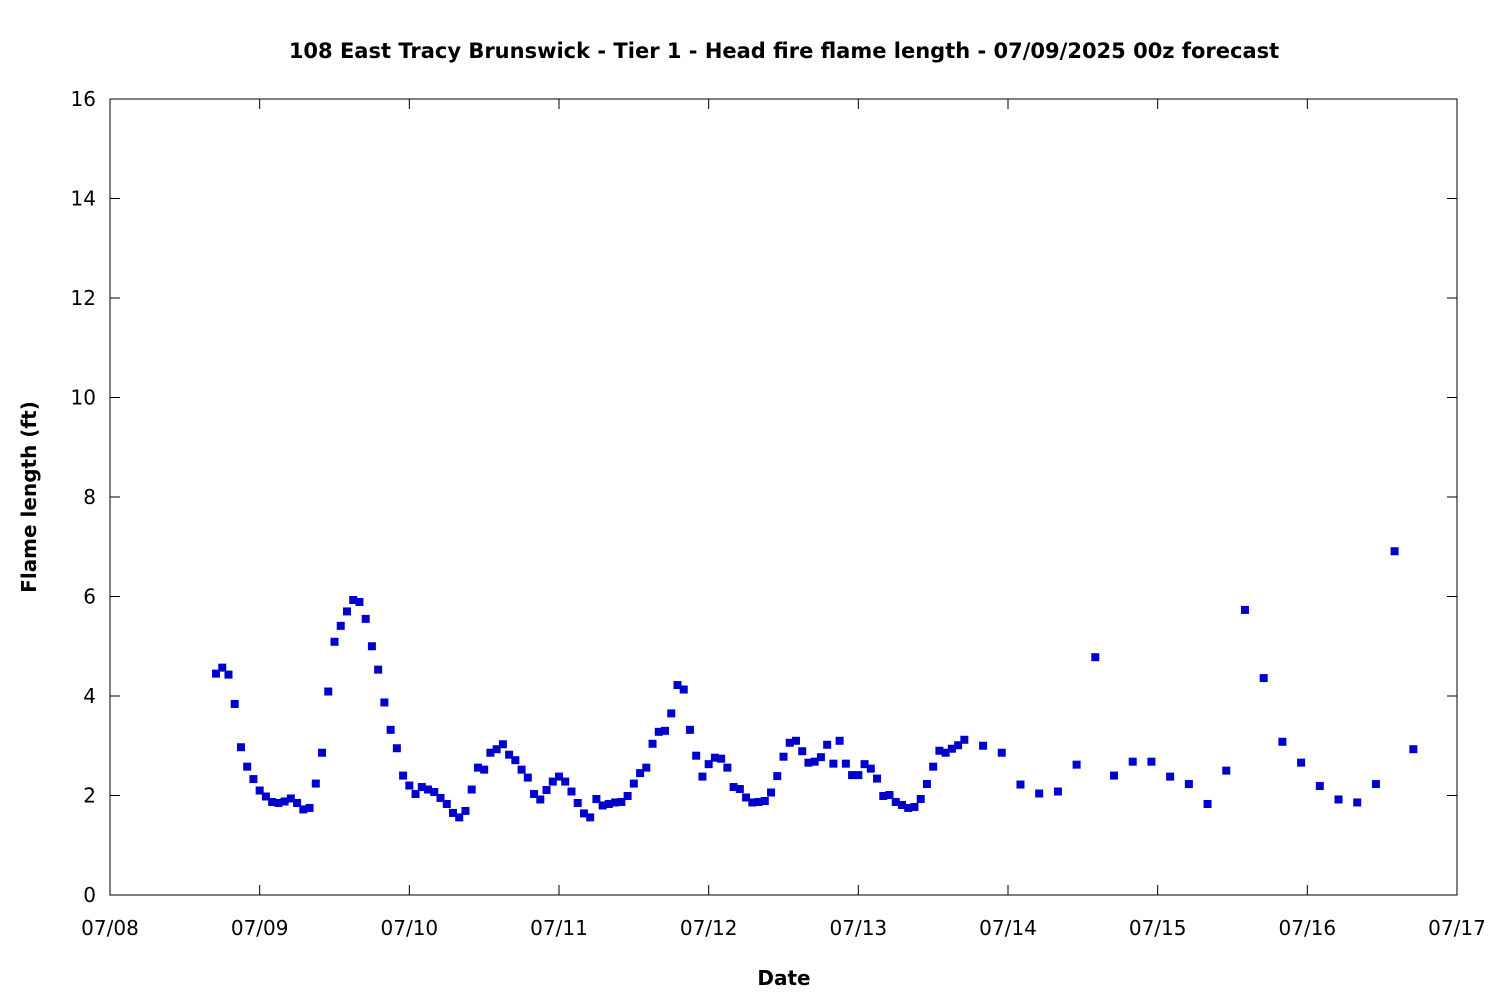 The height and width of the screenshot is (1000, 1500). Describe the element at coordinates (83, 199) in the screenshot. I see `y-tick-label: 14` at that location.